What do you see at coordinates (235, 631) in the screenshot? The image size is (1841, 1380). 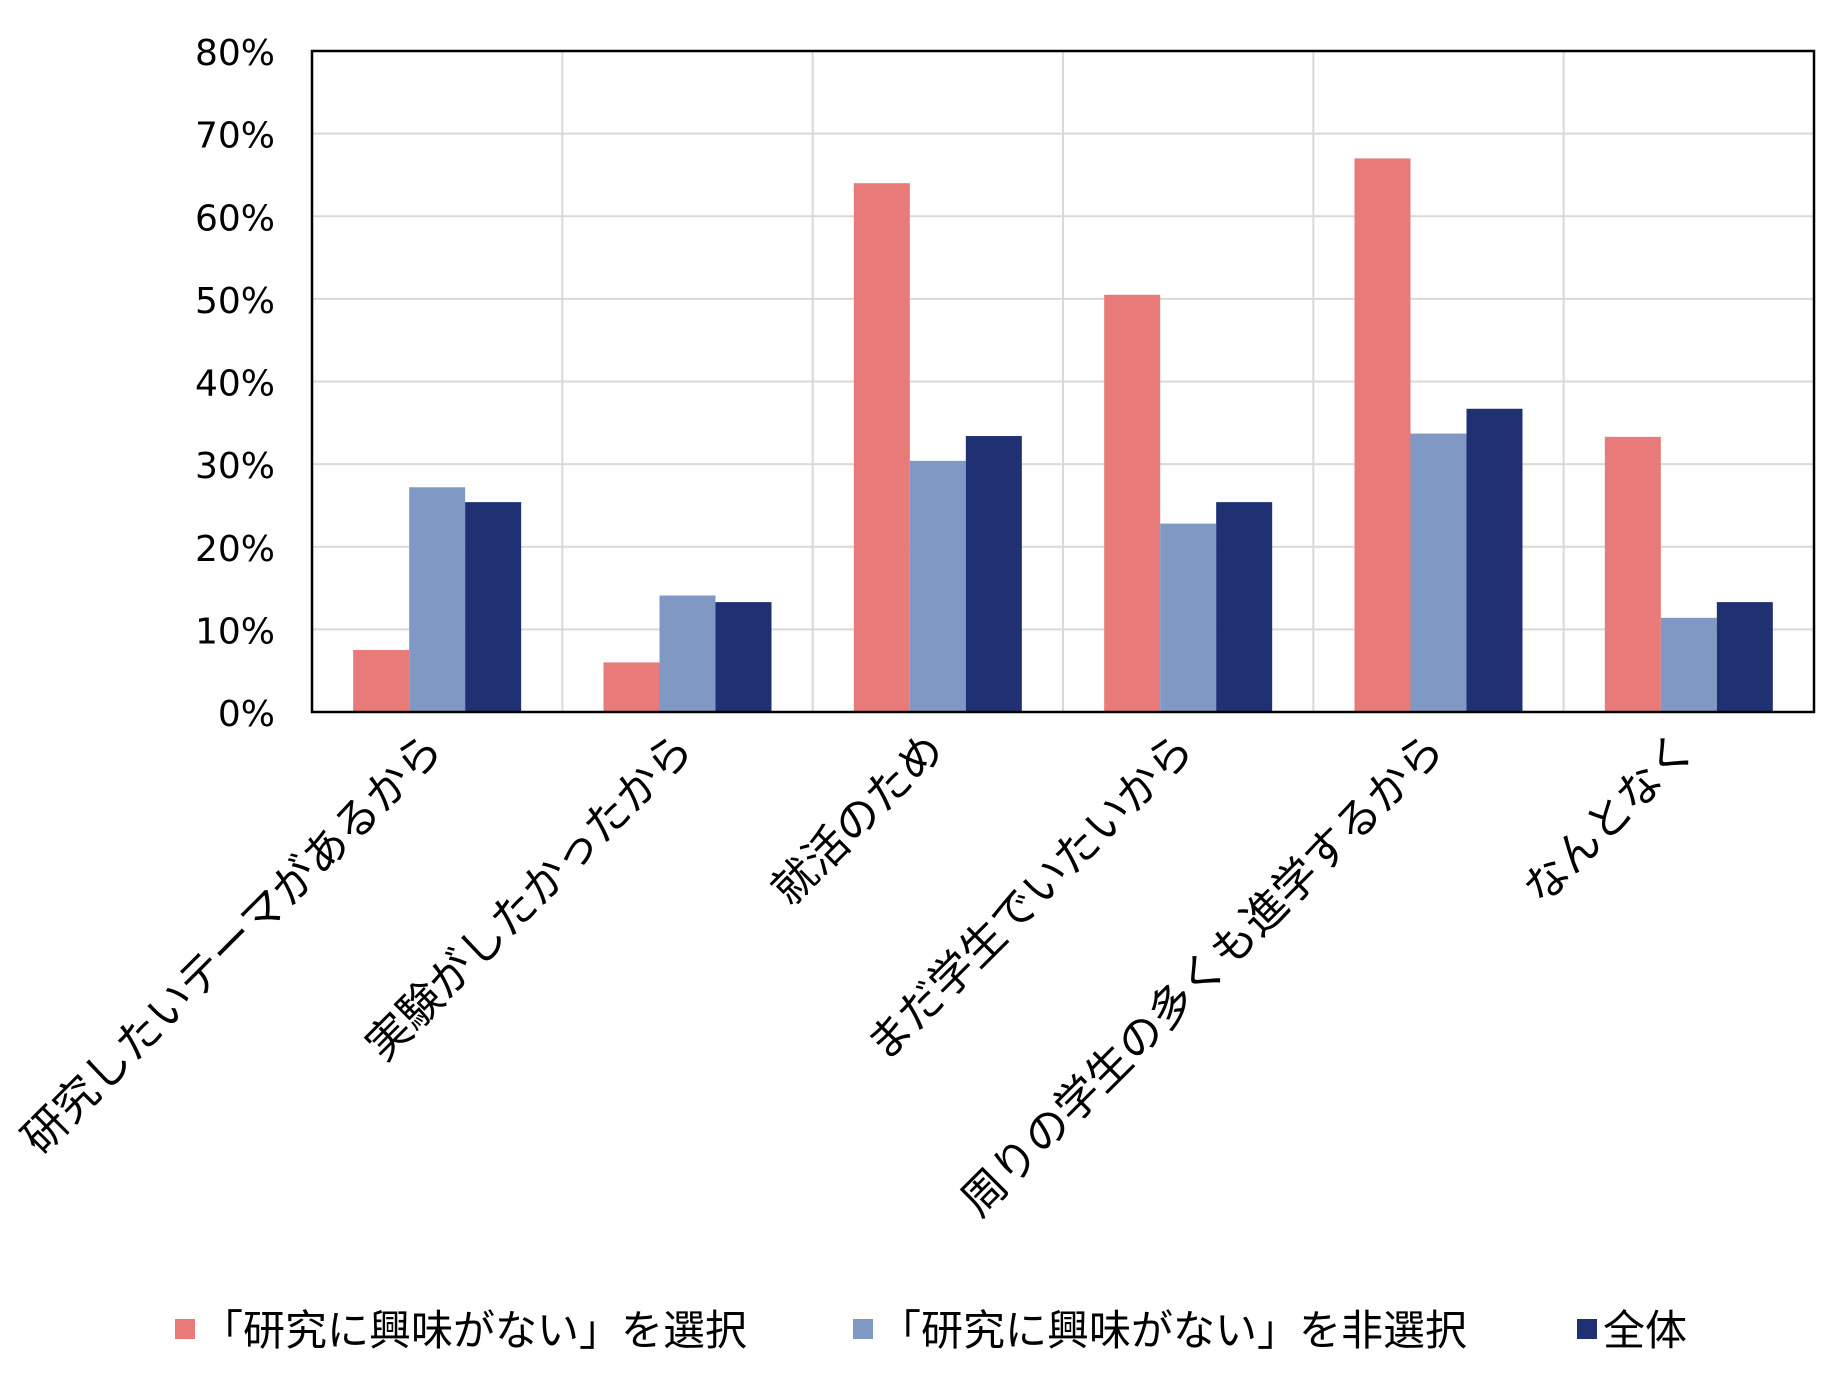 I see `y-tick-label: 10%` at bounding box center [235, 631].